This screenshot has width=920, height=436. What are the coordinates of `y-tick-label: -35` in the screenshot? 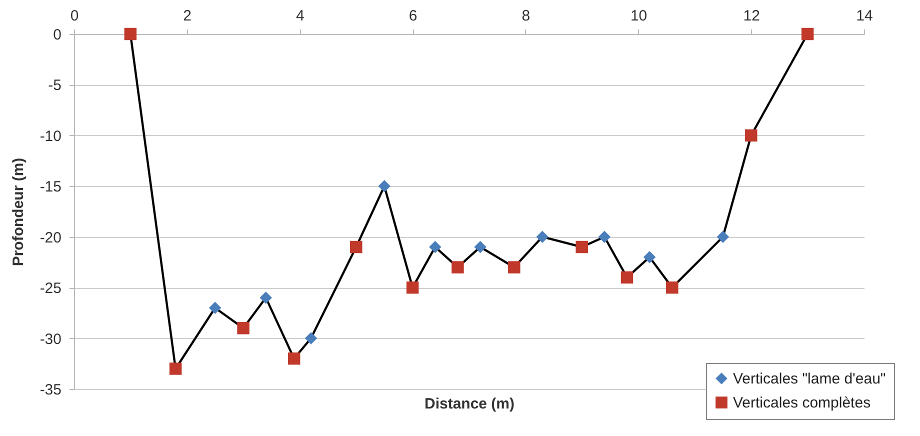 It's located at (51, 390).